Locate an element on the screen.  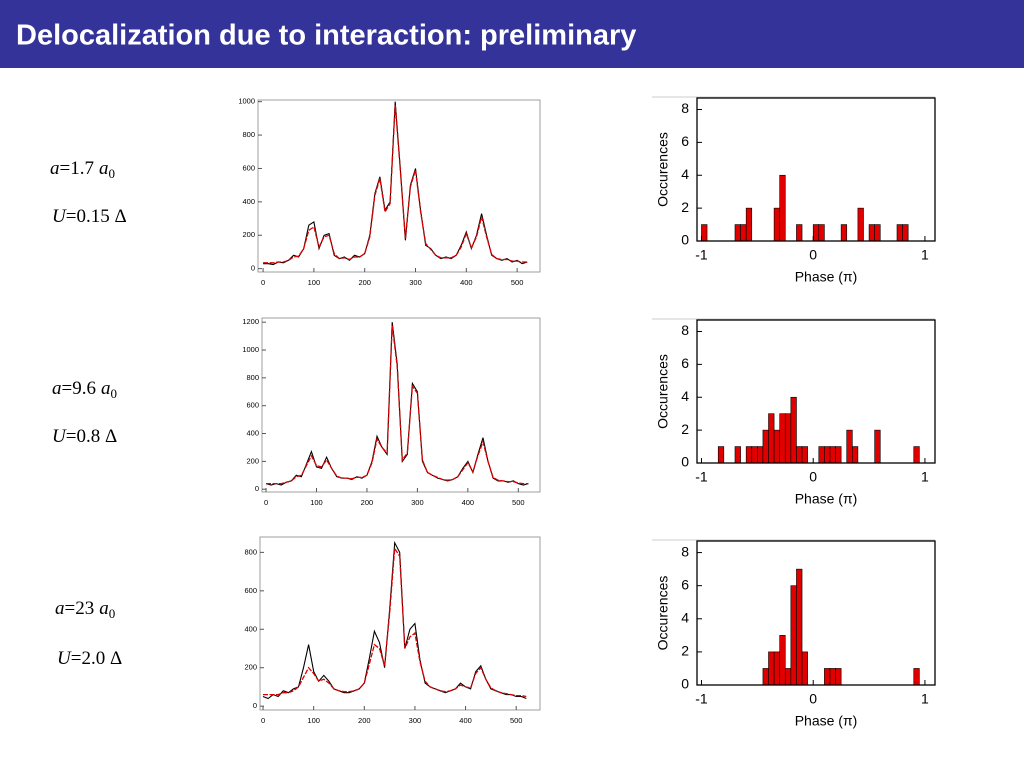
param-a: a=23 a0 is located at coordinates (85, 609).